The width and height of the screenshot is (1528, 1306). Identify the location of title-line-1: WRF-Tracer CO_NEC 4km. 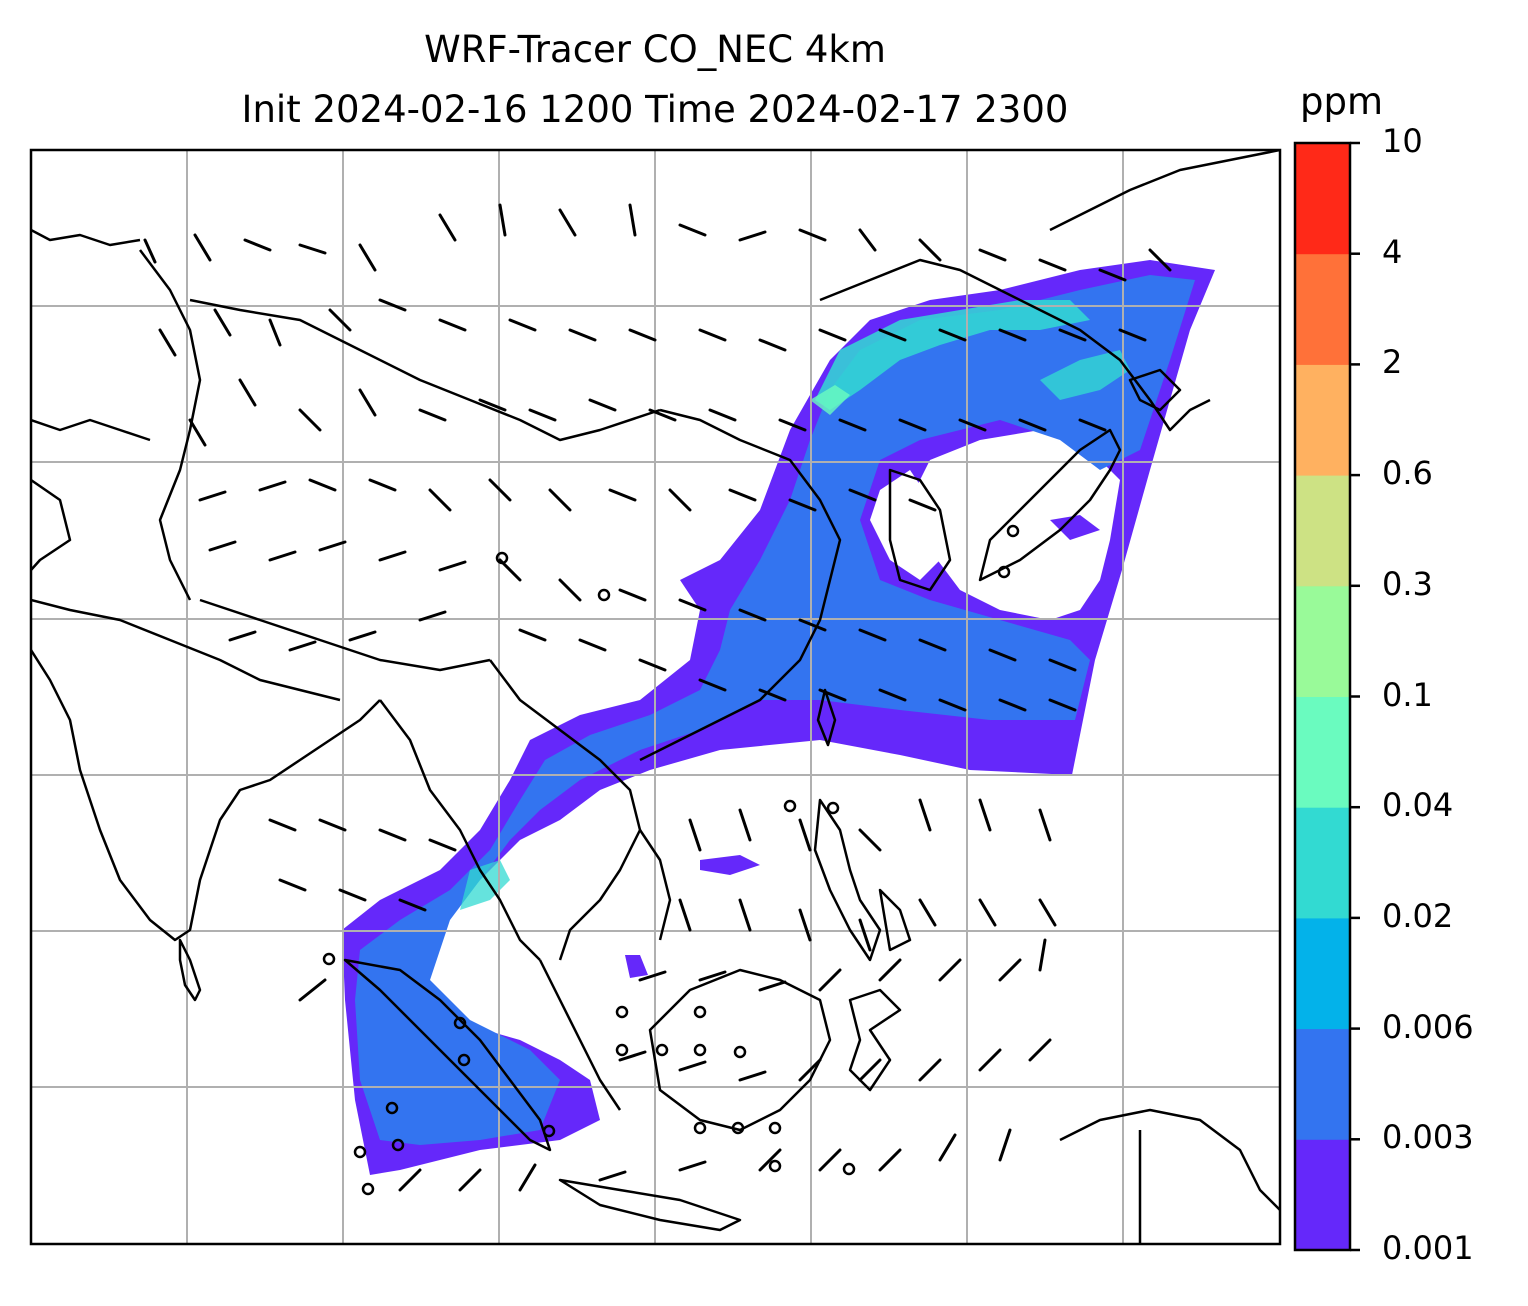
(655, 49).